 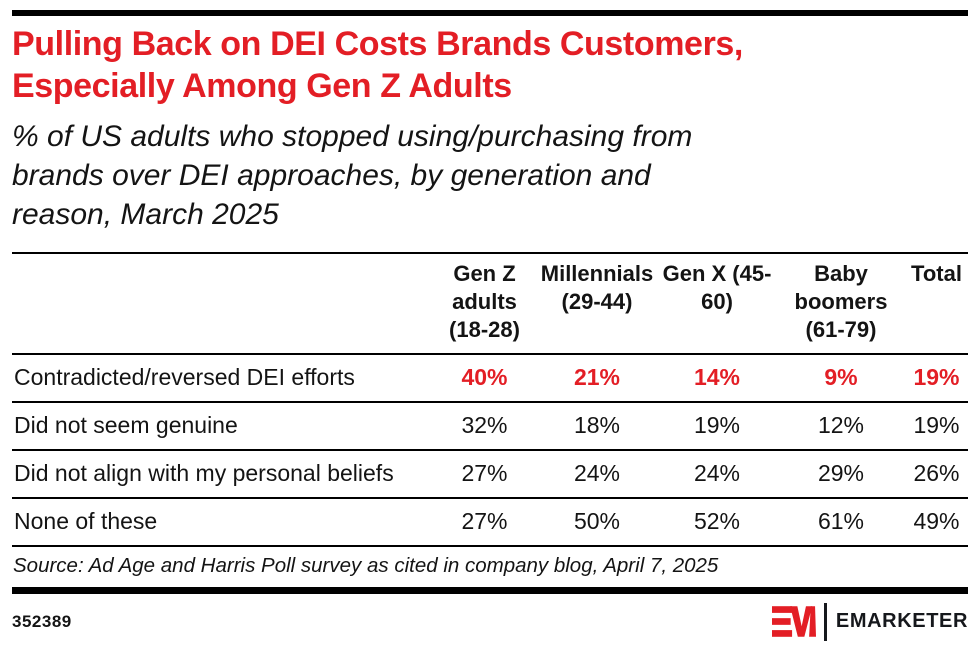 What do you see at coordinates (901, 621) in the screenshot?
I see `brand-wordmark: EMARKETER` at bounding box center [901, 621].